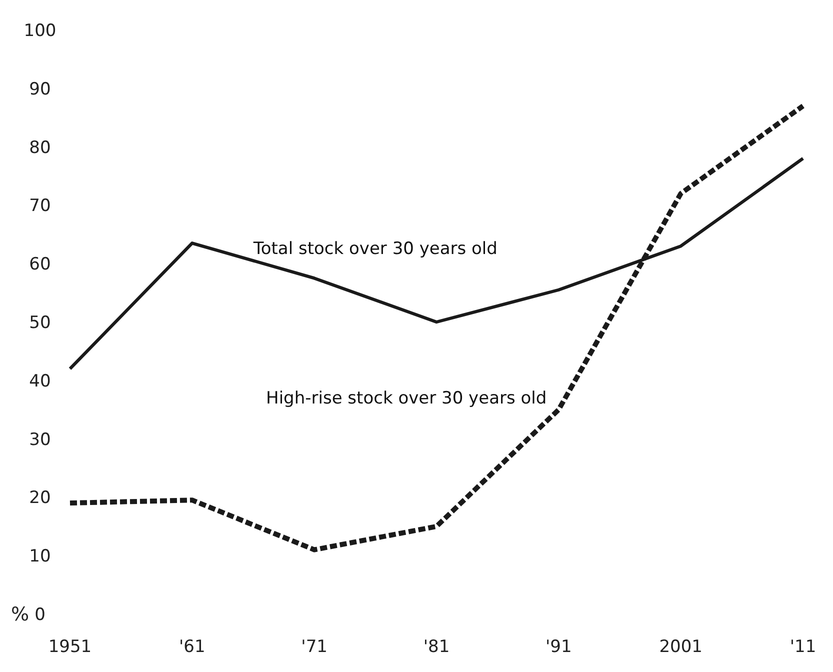 Image resolution: width=833 pixels, height=672 pixels. Describe the element at coordinates (40, 556) in the screenshot. I see `y-tick-label: 10` at that location.